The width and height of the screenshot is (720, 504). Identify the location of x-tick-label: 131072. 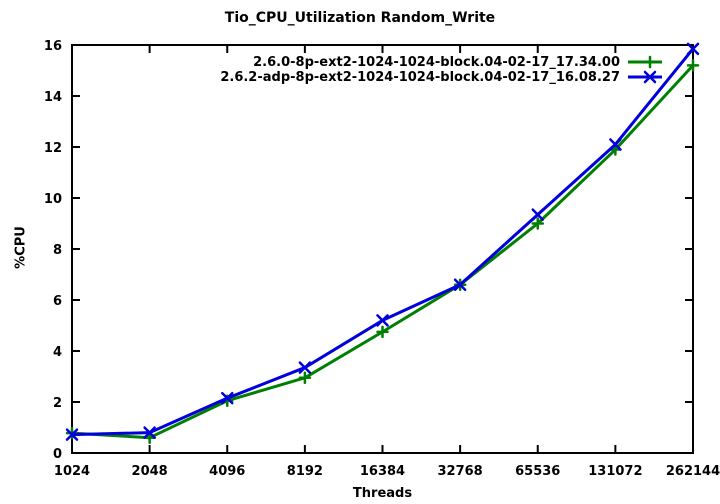
(615, 471).